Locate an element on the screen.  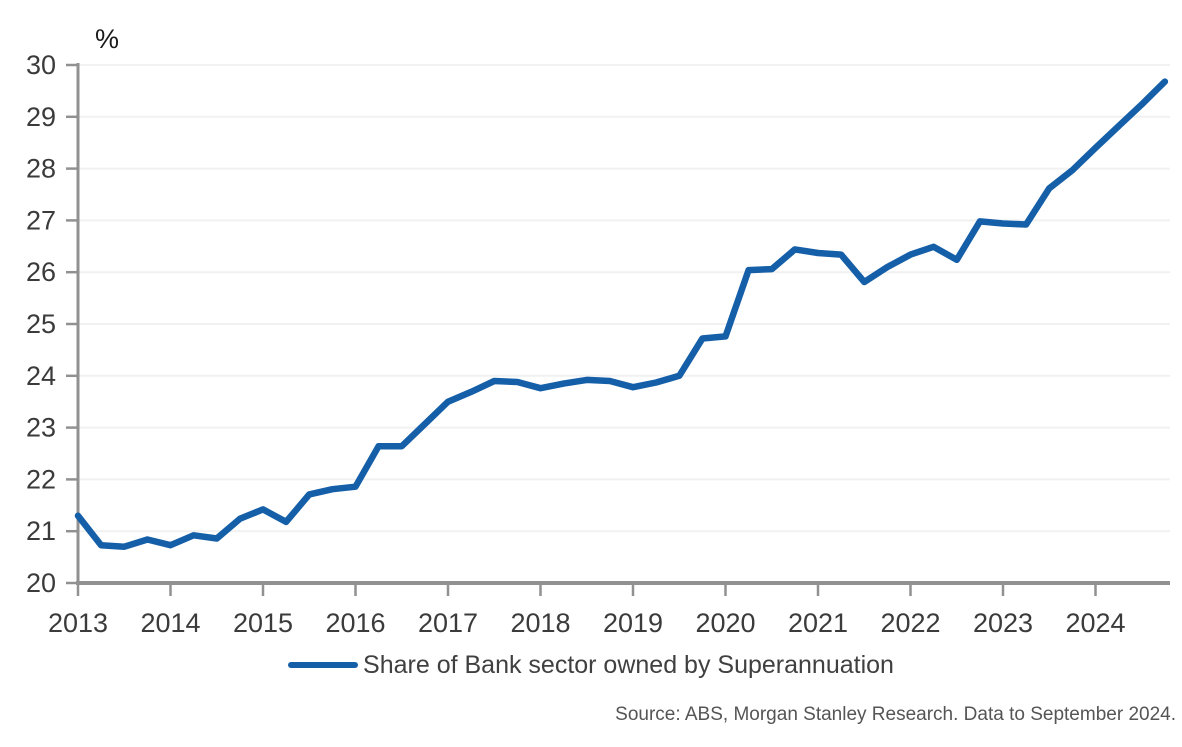
y-tick-label: 25 is located at coordinates (41, 324).